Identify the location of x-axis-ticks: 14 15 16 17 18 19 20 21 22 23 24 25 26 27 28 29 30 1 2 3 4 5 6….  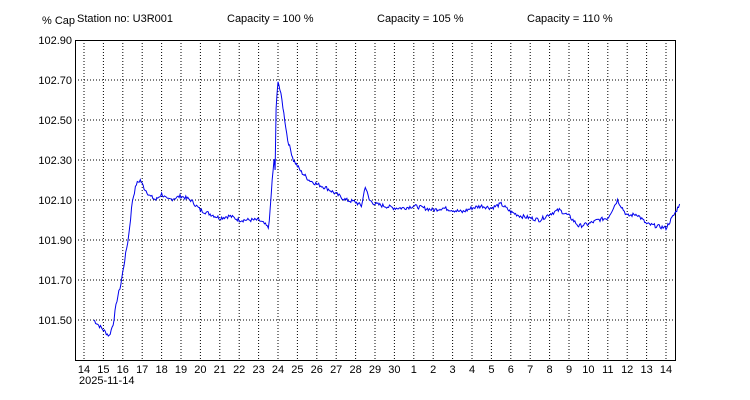
(375, 370).